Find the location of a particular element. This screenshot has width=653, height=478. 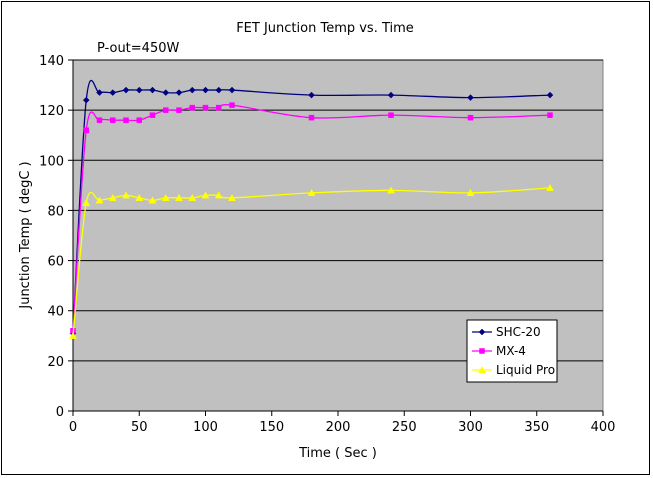

x-tick-label: 150 is located at coordinates (271, 427).